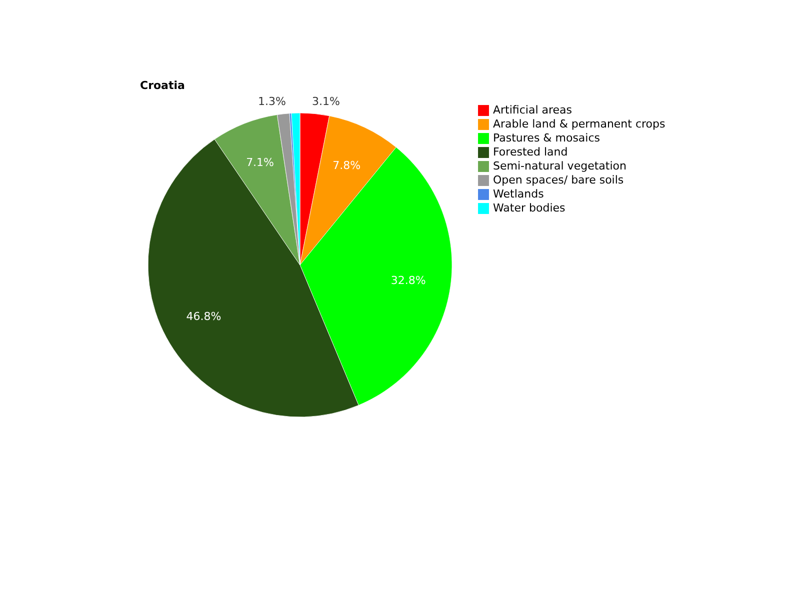 This screenshot has height=600, width=800. I want to click on legend-label: Semi-natural vegetation, so click(559, 166).